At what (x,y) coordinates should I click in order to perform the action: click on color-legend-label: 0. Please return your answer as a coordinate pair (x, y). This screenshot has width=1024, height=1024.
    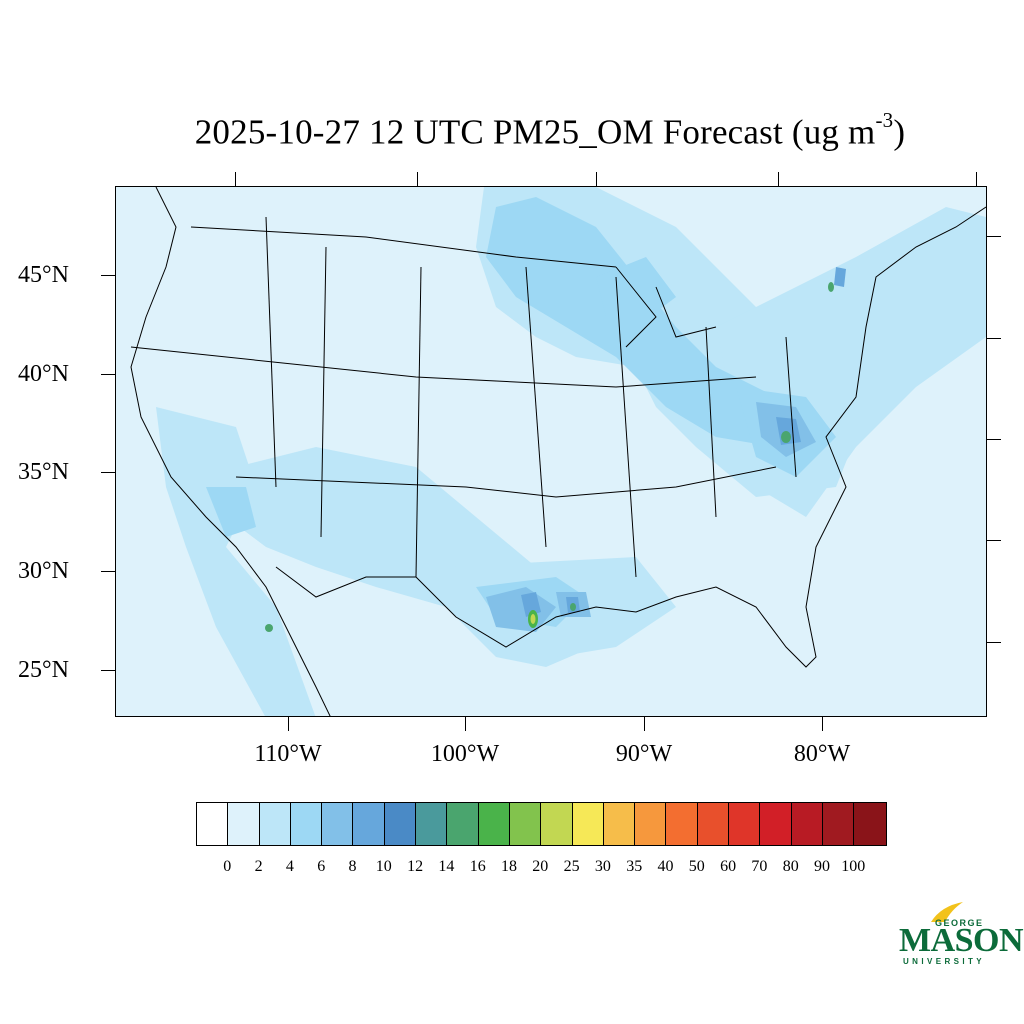
    Looking at the image, I should click on (227, 866).